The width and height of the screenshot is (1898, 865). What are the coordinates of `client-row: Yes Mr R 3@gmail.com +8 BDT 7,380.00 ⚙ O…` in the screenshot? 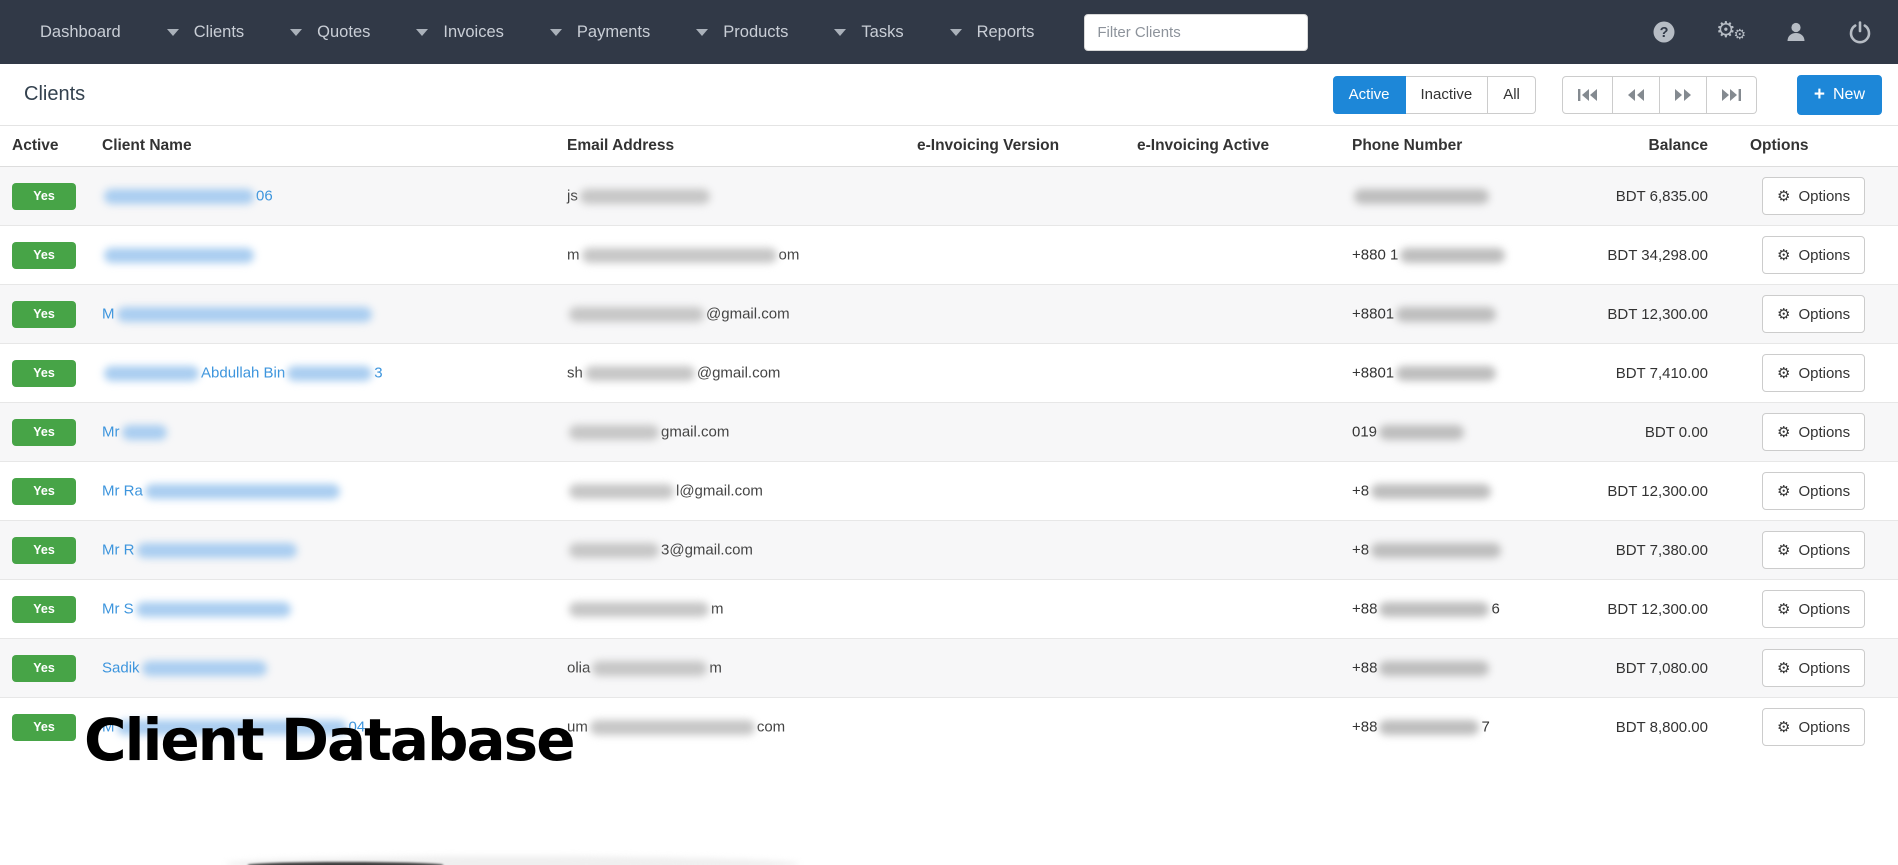 It's located at (949, 550).